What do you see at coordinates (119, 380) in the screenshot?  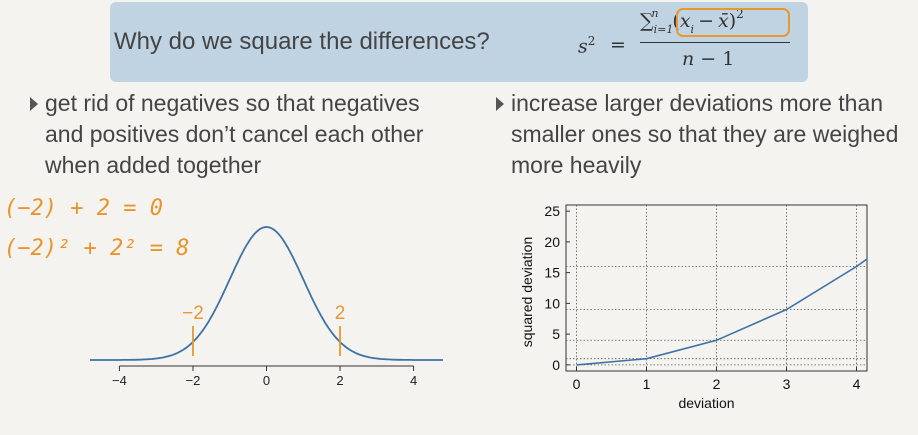 I see `normal-x-tick-label: −4` at bounding box center [119, 380].